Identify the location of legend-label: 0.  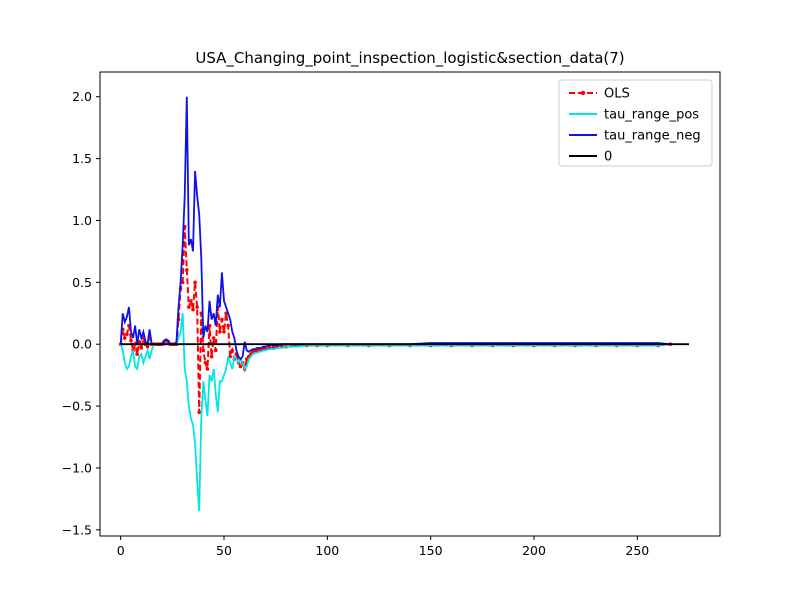
(608, 157).